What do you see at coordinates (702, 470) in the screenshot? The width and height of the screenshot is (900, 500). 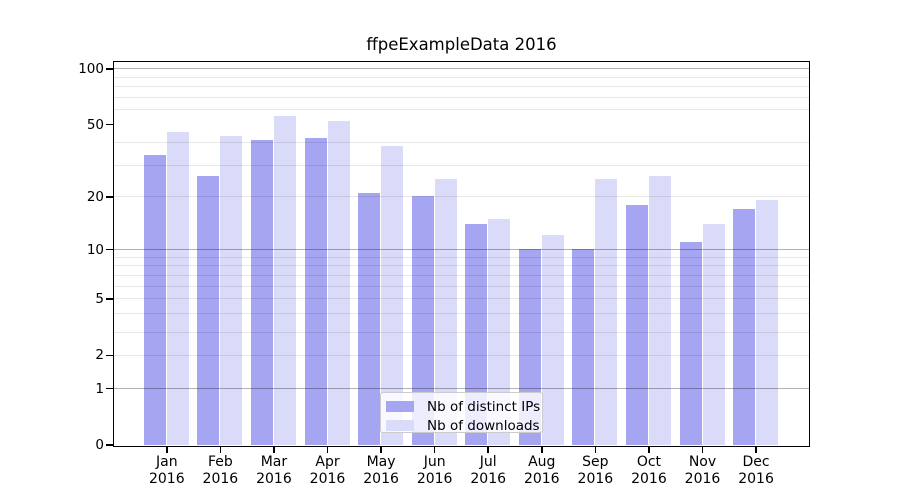 I see `x-tick-label-nov: Nov 2016` at bounding box center [702, 470].